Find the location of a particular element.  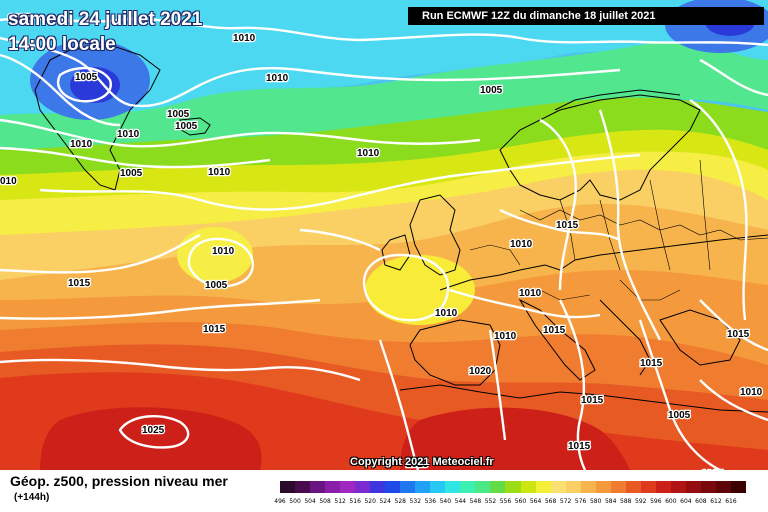

scale-tick-label: 576 is located at coordinates (580, 501).